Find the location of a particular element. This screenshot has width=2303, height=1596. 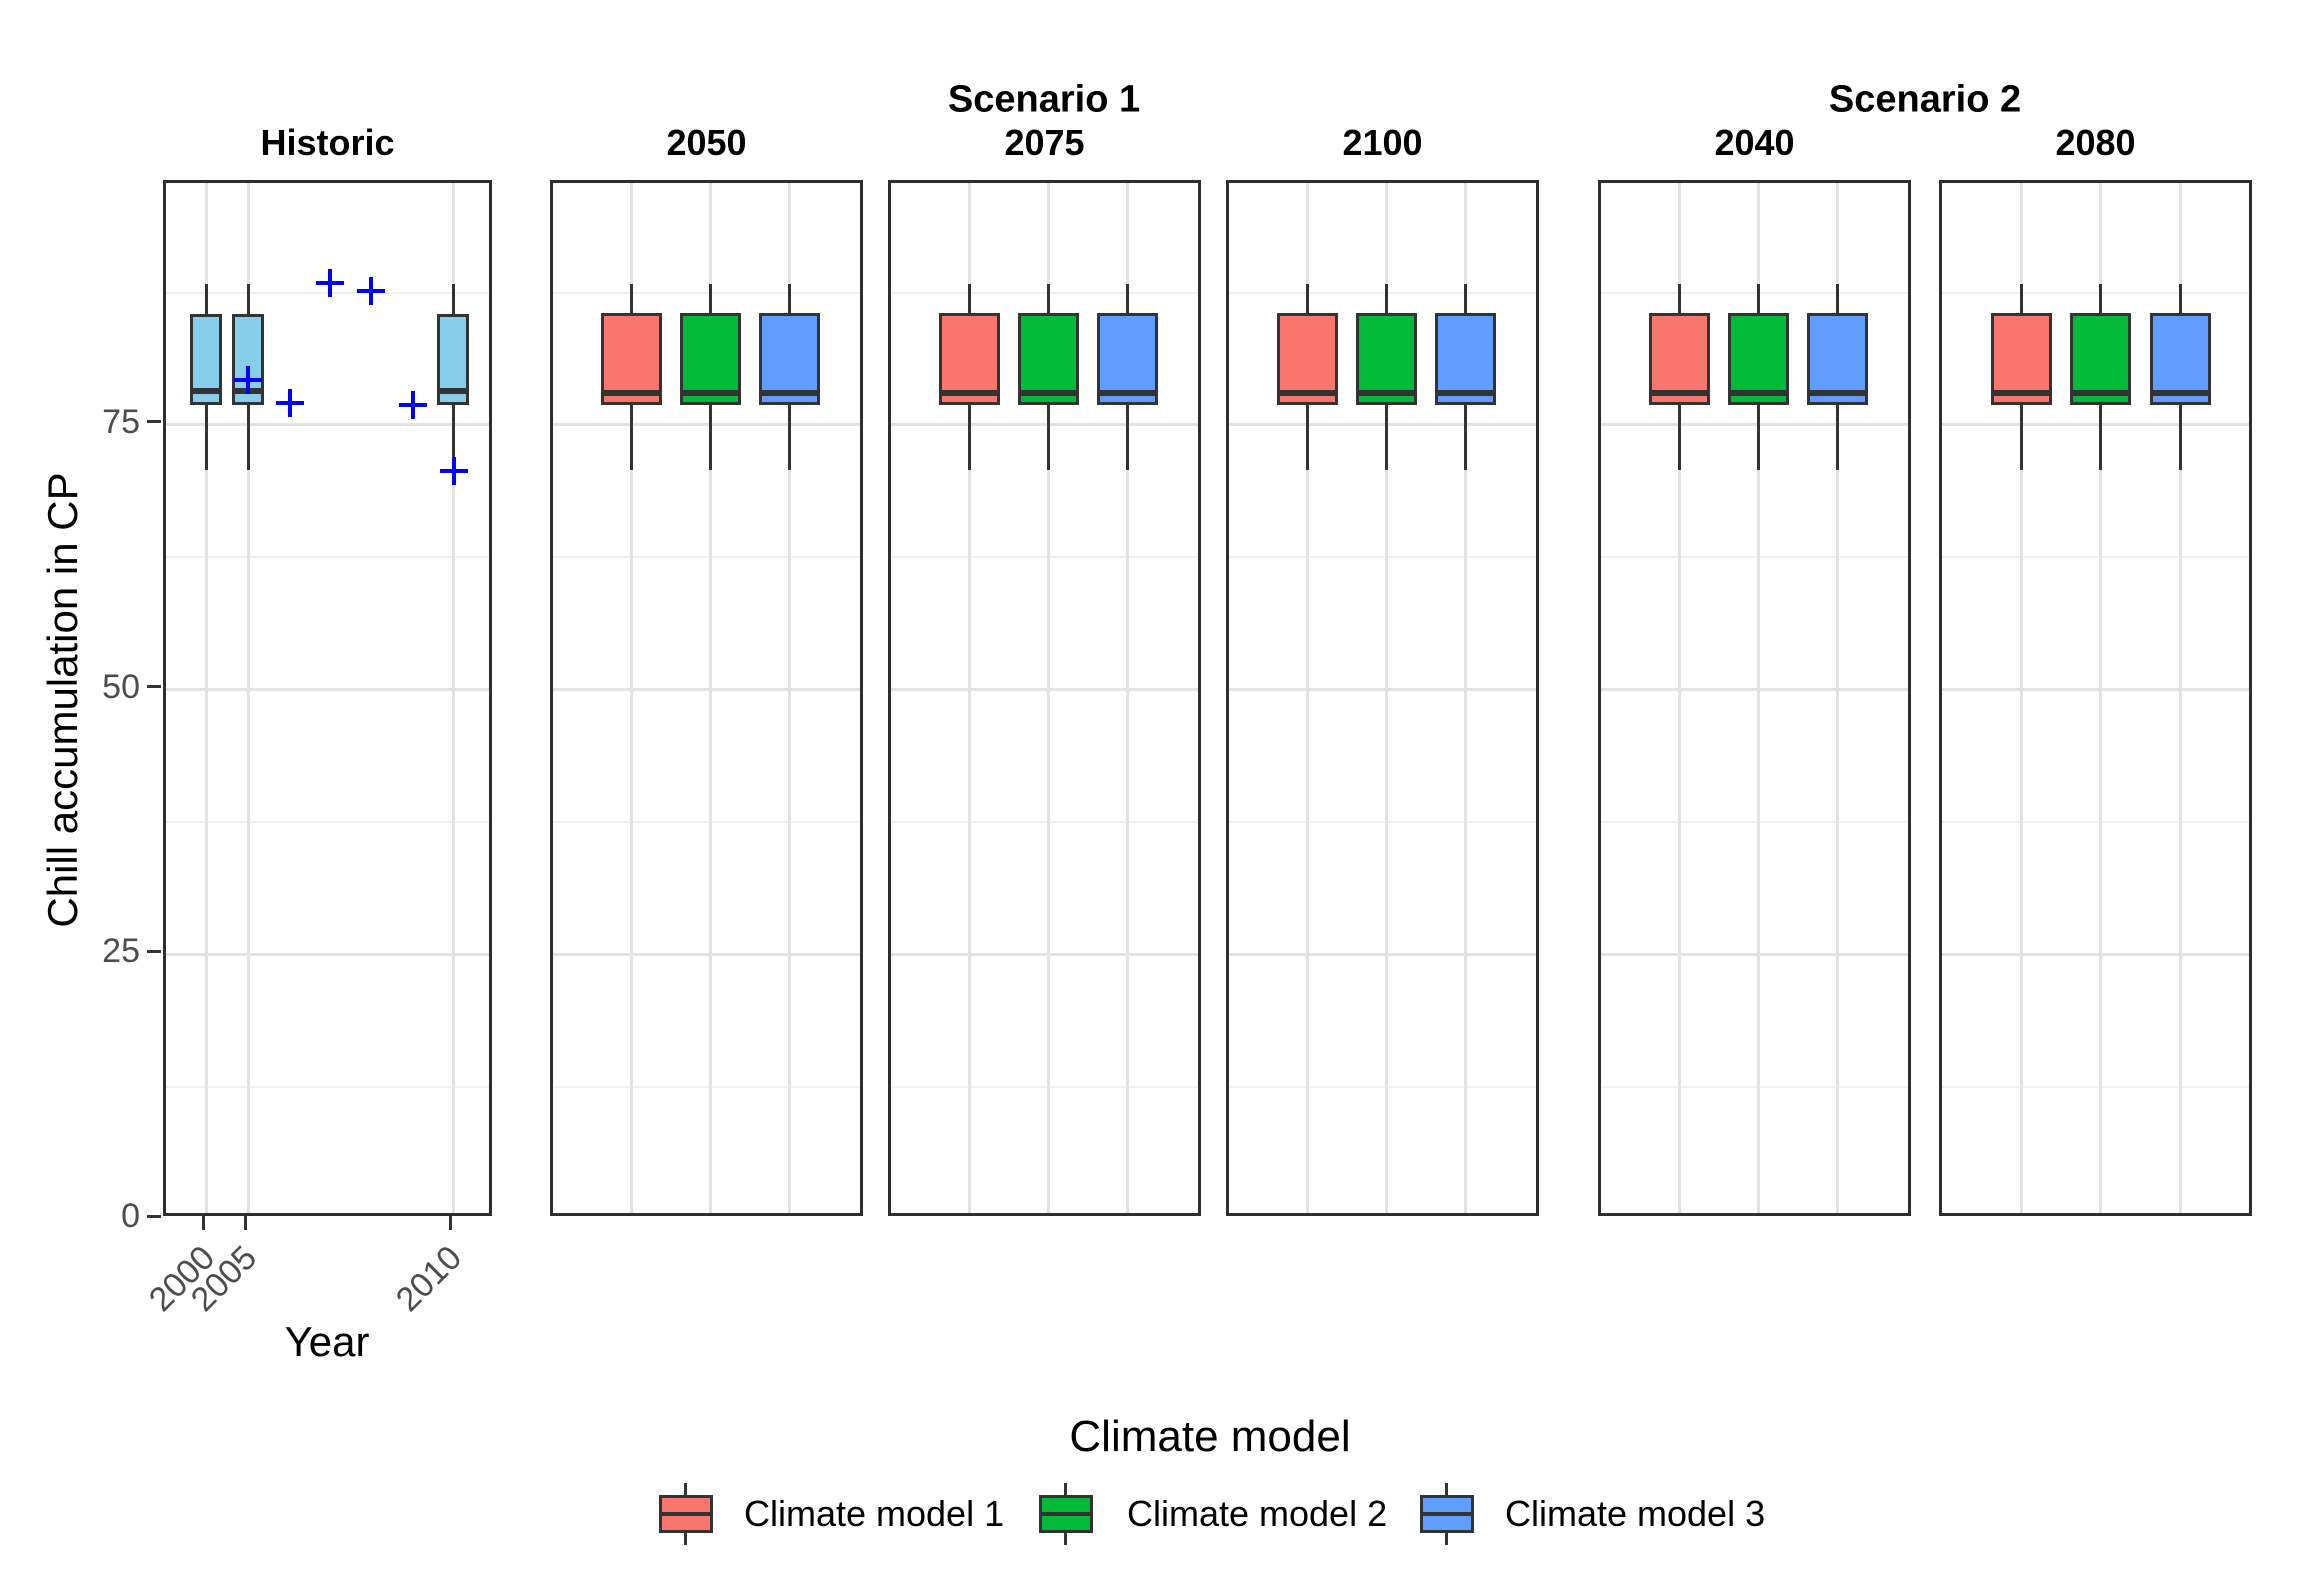

y-tick-label: 0 is located at coordinates (130, 1216).